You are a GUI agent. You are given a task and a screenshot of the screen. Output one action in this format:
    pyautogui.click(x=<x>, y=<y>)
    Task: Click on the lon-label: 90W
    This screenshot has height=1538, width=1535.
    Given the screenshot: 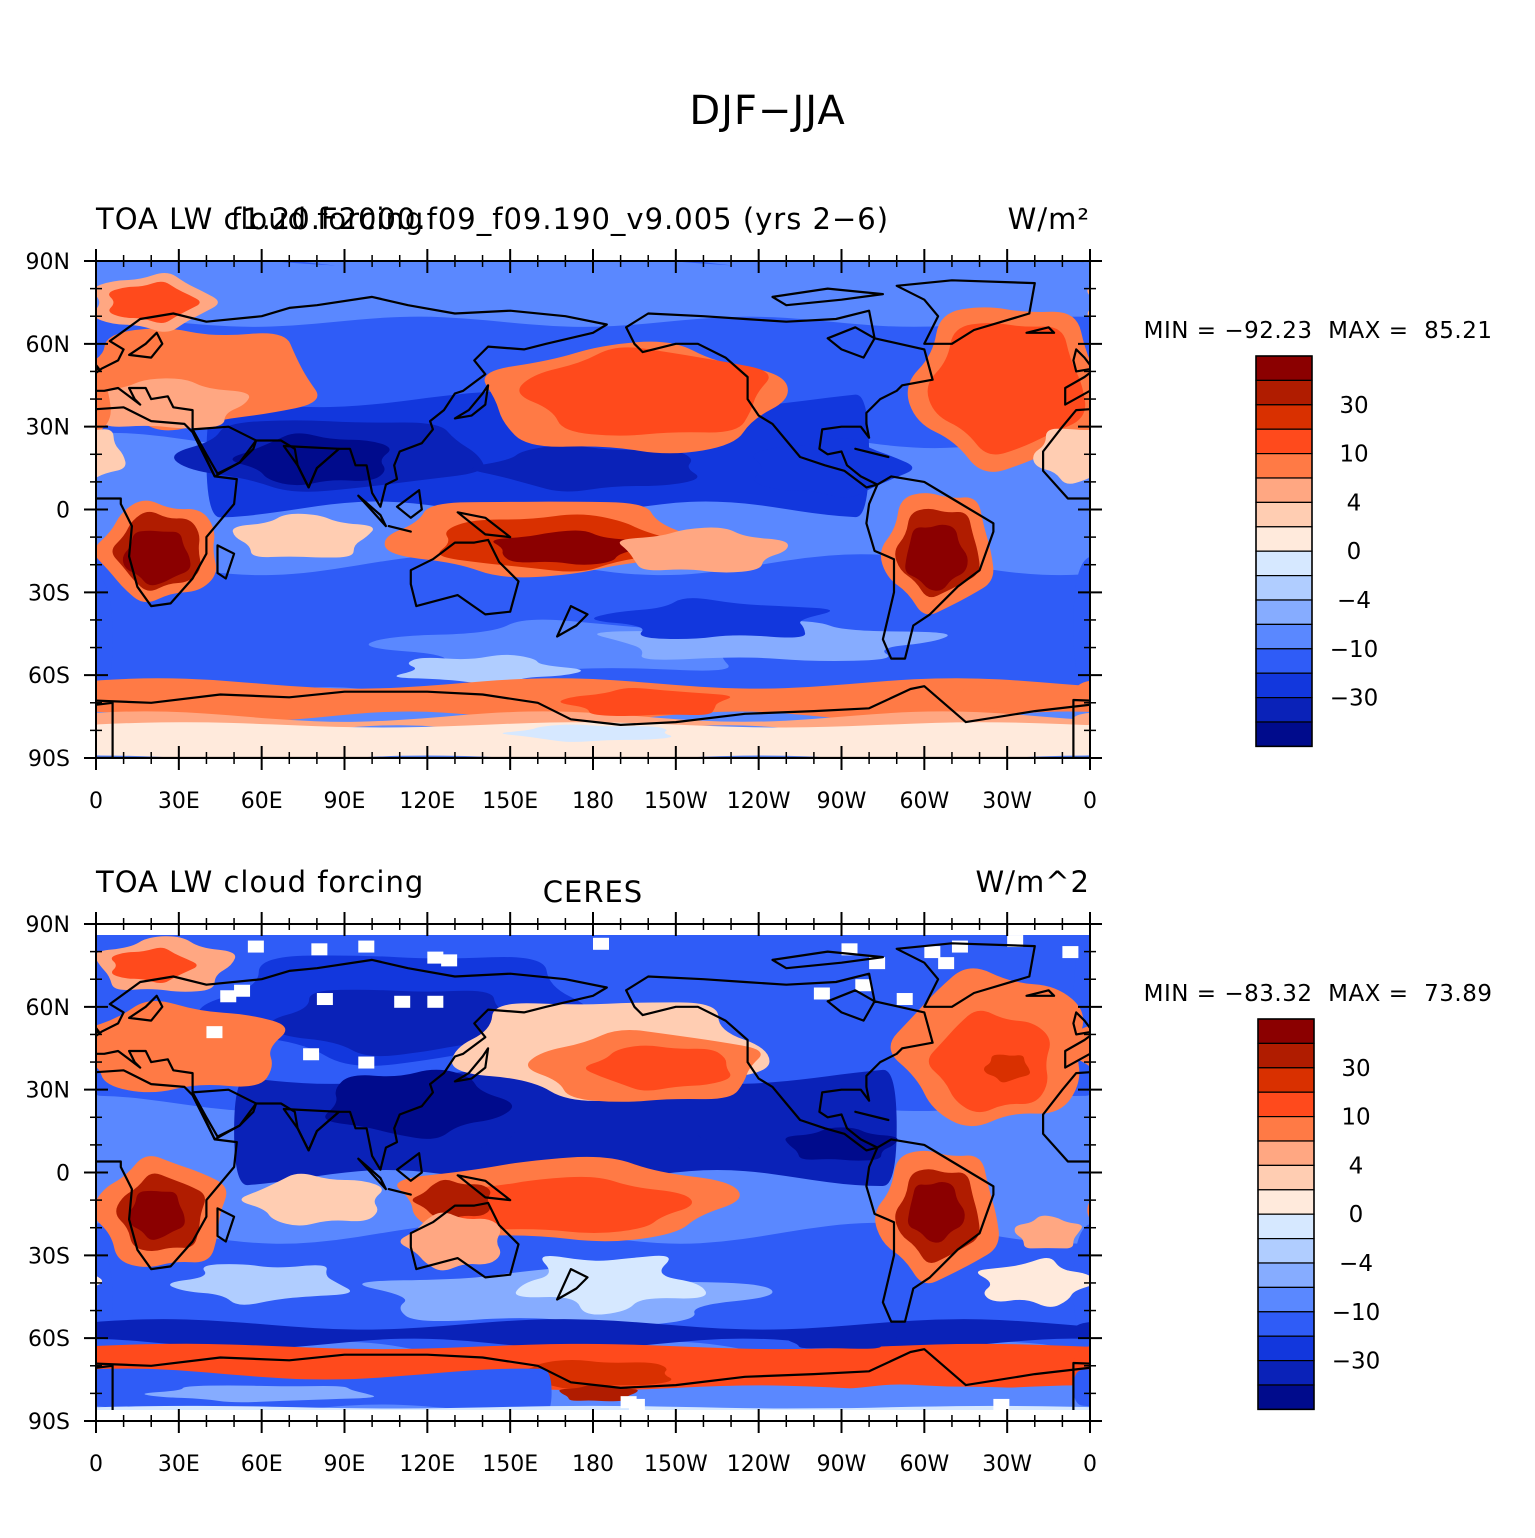 What is the action you would take?
    pyautogui.click(x=842, y=801)
    